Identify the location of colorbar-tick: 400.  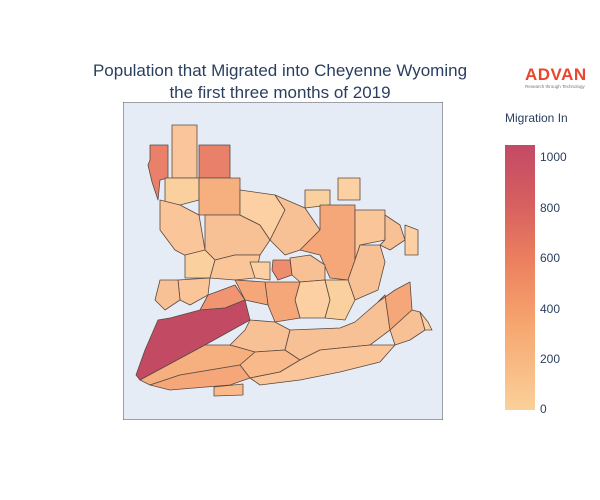
(550, 309).